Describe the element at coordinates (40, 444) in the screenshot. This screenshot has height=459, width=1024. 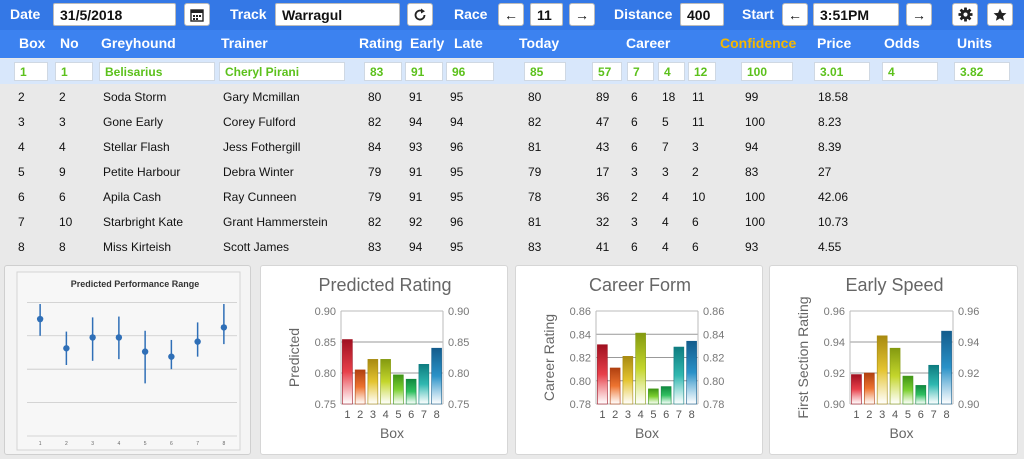
I see `x-tick-label: 1` at that location.